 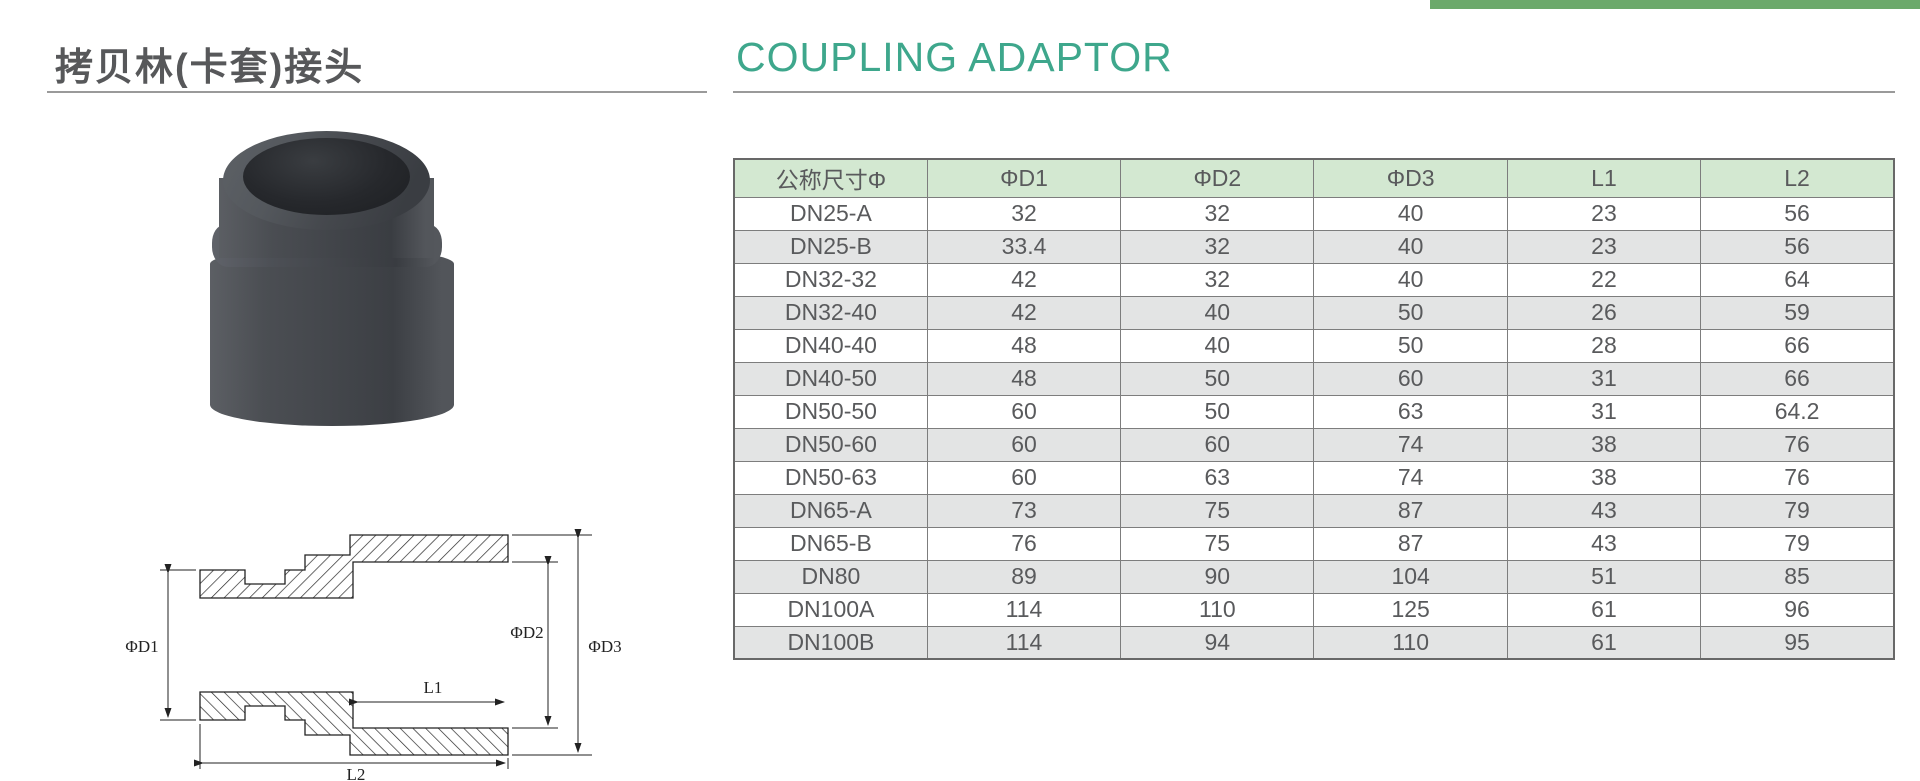 I want to click on table-cell: 22, so click(x=1604, y=279).